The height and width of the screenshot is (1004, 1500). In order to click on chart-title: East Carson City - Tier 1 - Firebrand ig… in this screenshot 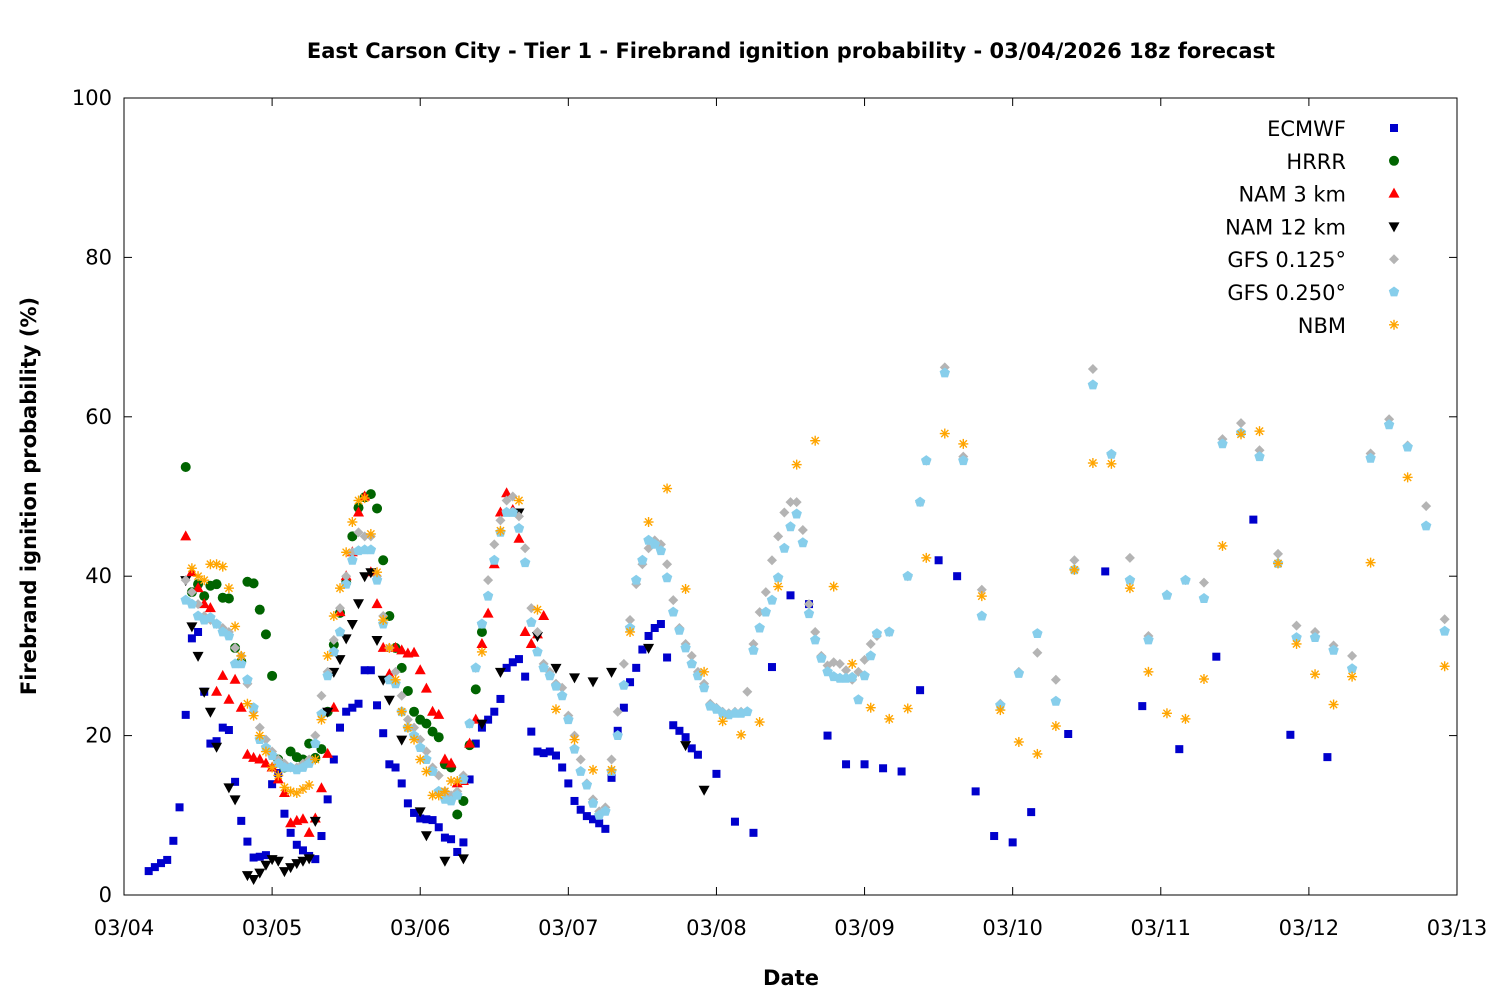, I will do `click(791, 51)`.